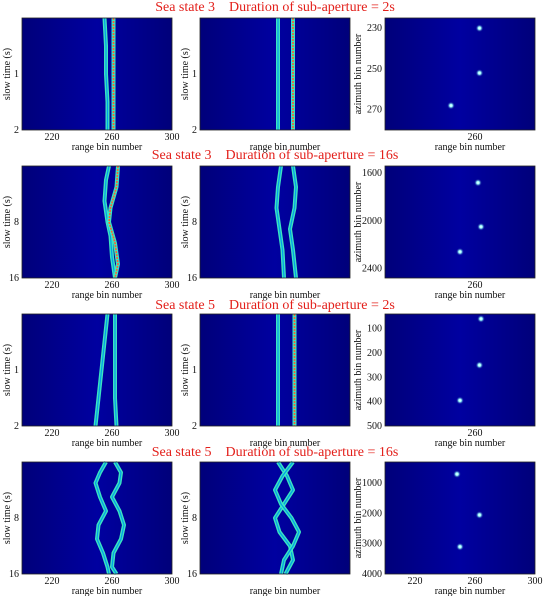  What do you see at coordinates (372, 574) in the screenshot?
I see `y-tick-label: 4000` at bounding box center [372, 574].